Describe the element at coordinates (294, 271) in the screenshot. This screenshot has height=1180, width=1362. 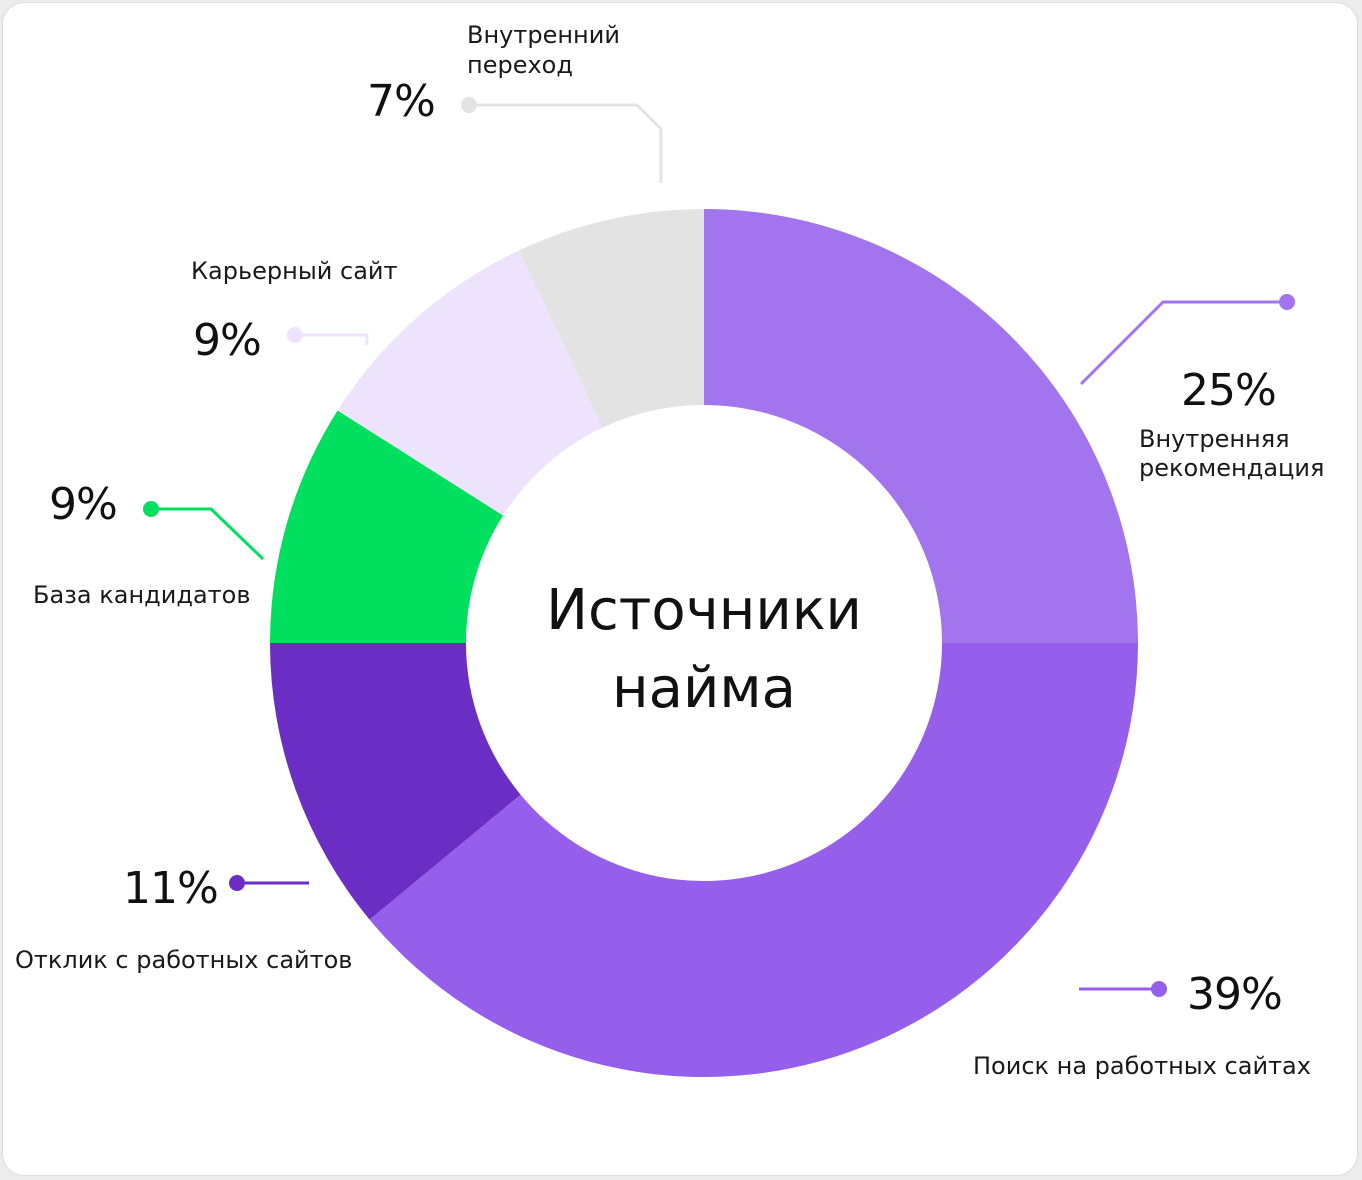
I see `slice-category-label: Карьерный сайт` at that location.